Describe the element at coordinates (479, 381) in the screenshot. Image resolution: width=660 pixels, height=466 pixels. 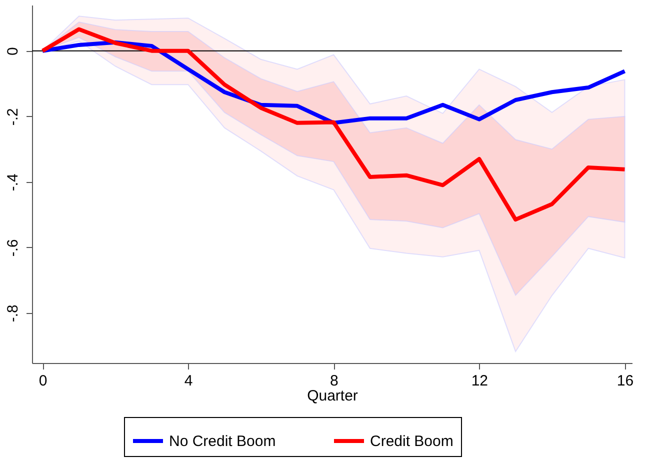
I see `x-tick-label: 12` at that location.